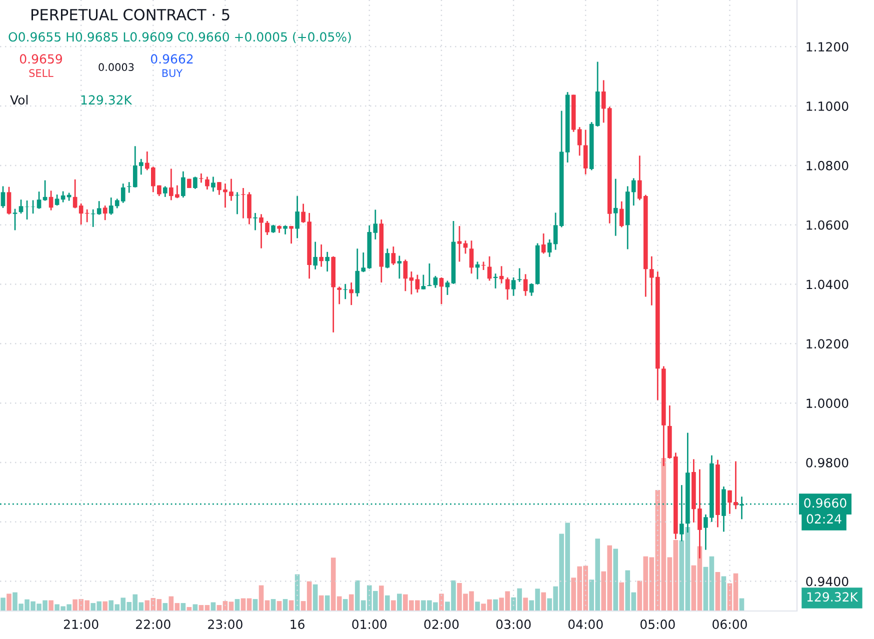 This screenshot has height=639, width=874. I want to click on ref-line-label: 0.9660, so click(825, 503).